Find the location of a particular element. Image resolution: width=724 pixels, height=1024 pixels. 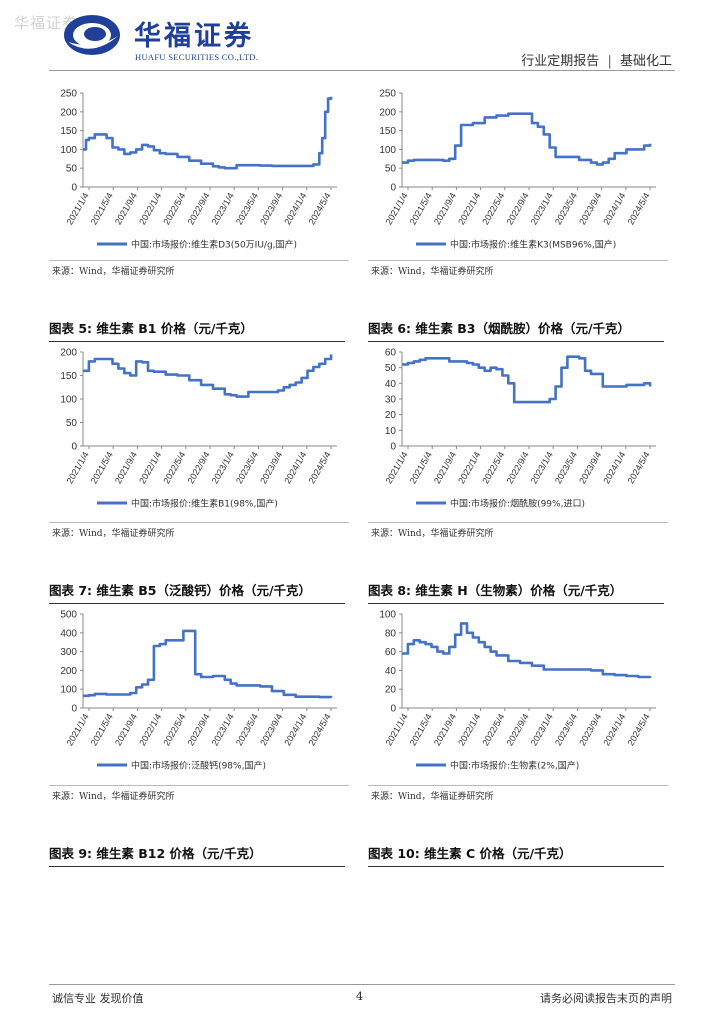

report-type: 行业定期报告 is located at coordinates (560, 61).